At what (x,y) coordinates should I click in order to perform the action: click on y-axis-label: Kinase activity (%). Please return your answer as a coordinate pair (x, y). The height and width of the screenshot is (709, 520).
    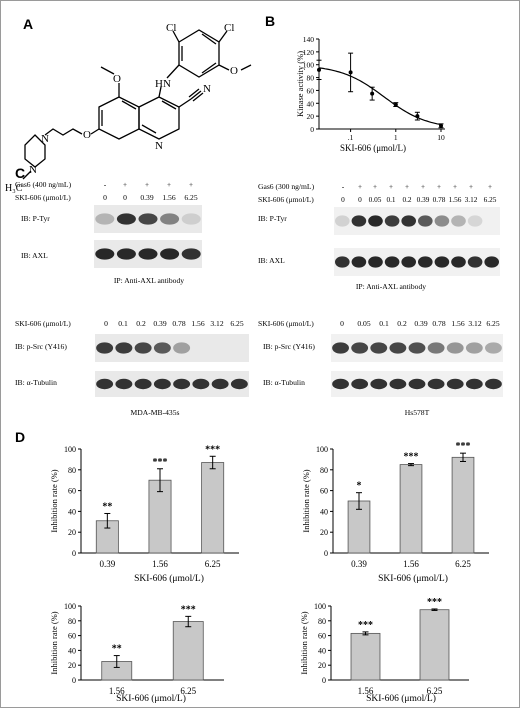
    Looking at the image, I should click on (300, 84).